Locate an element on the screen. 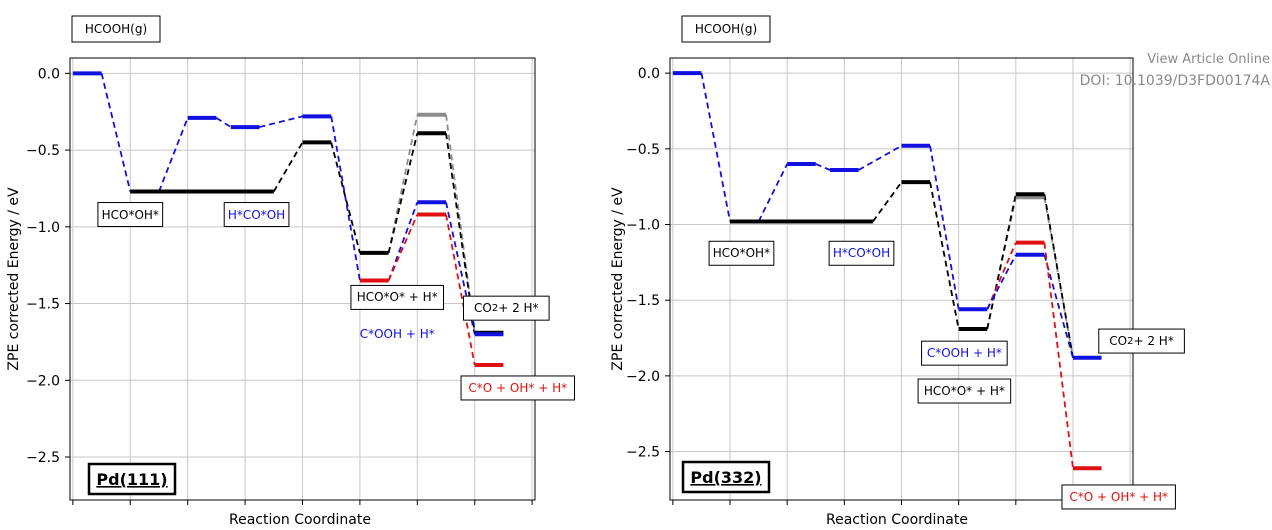 The image size is (1272, 530). surface-label: Pd(332) is located at coordinates (725, 477).